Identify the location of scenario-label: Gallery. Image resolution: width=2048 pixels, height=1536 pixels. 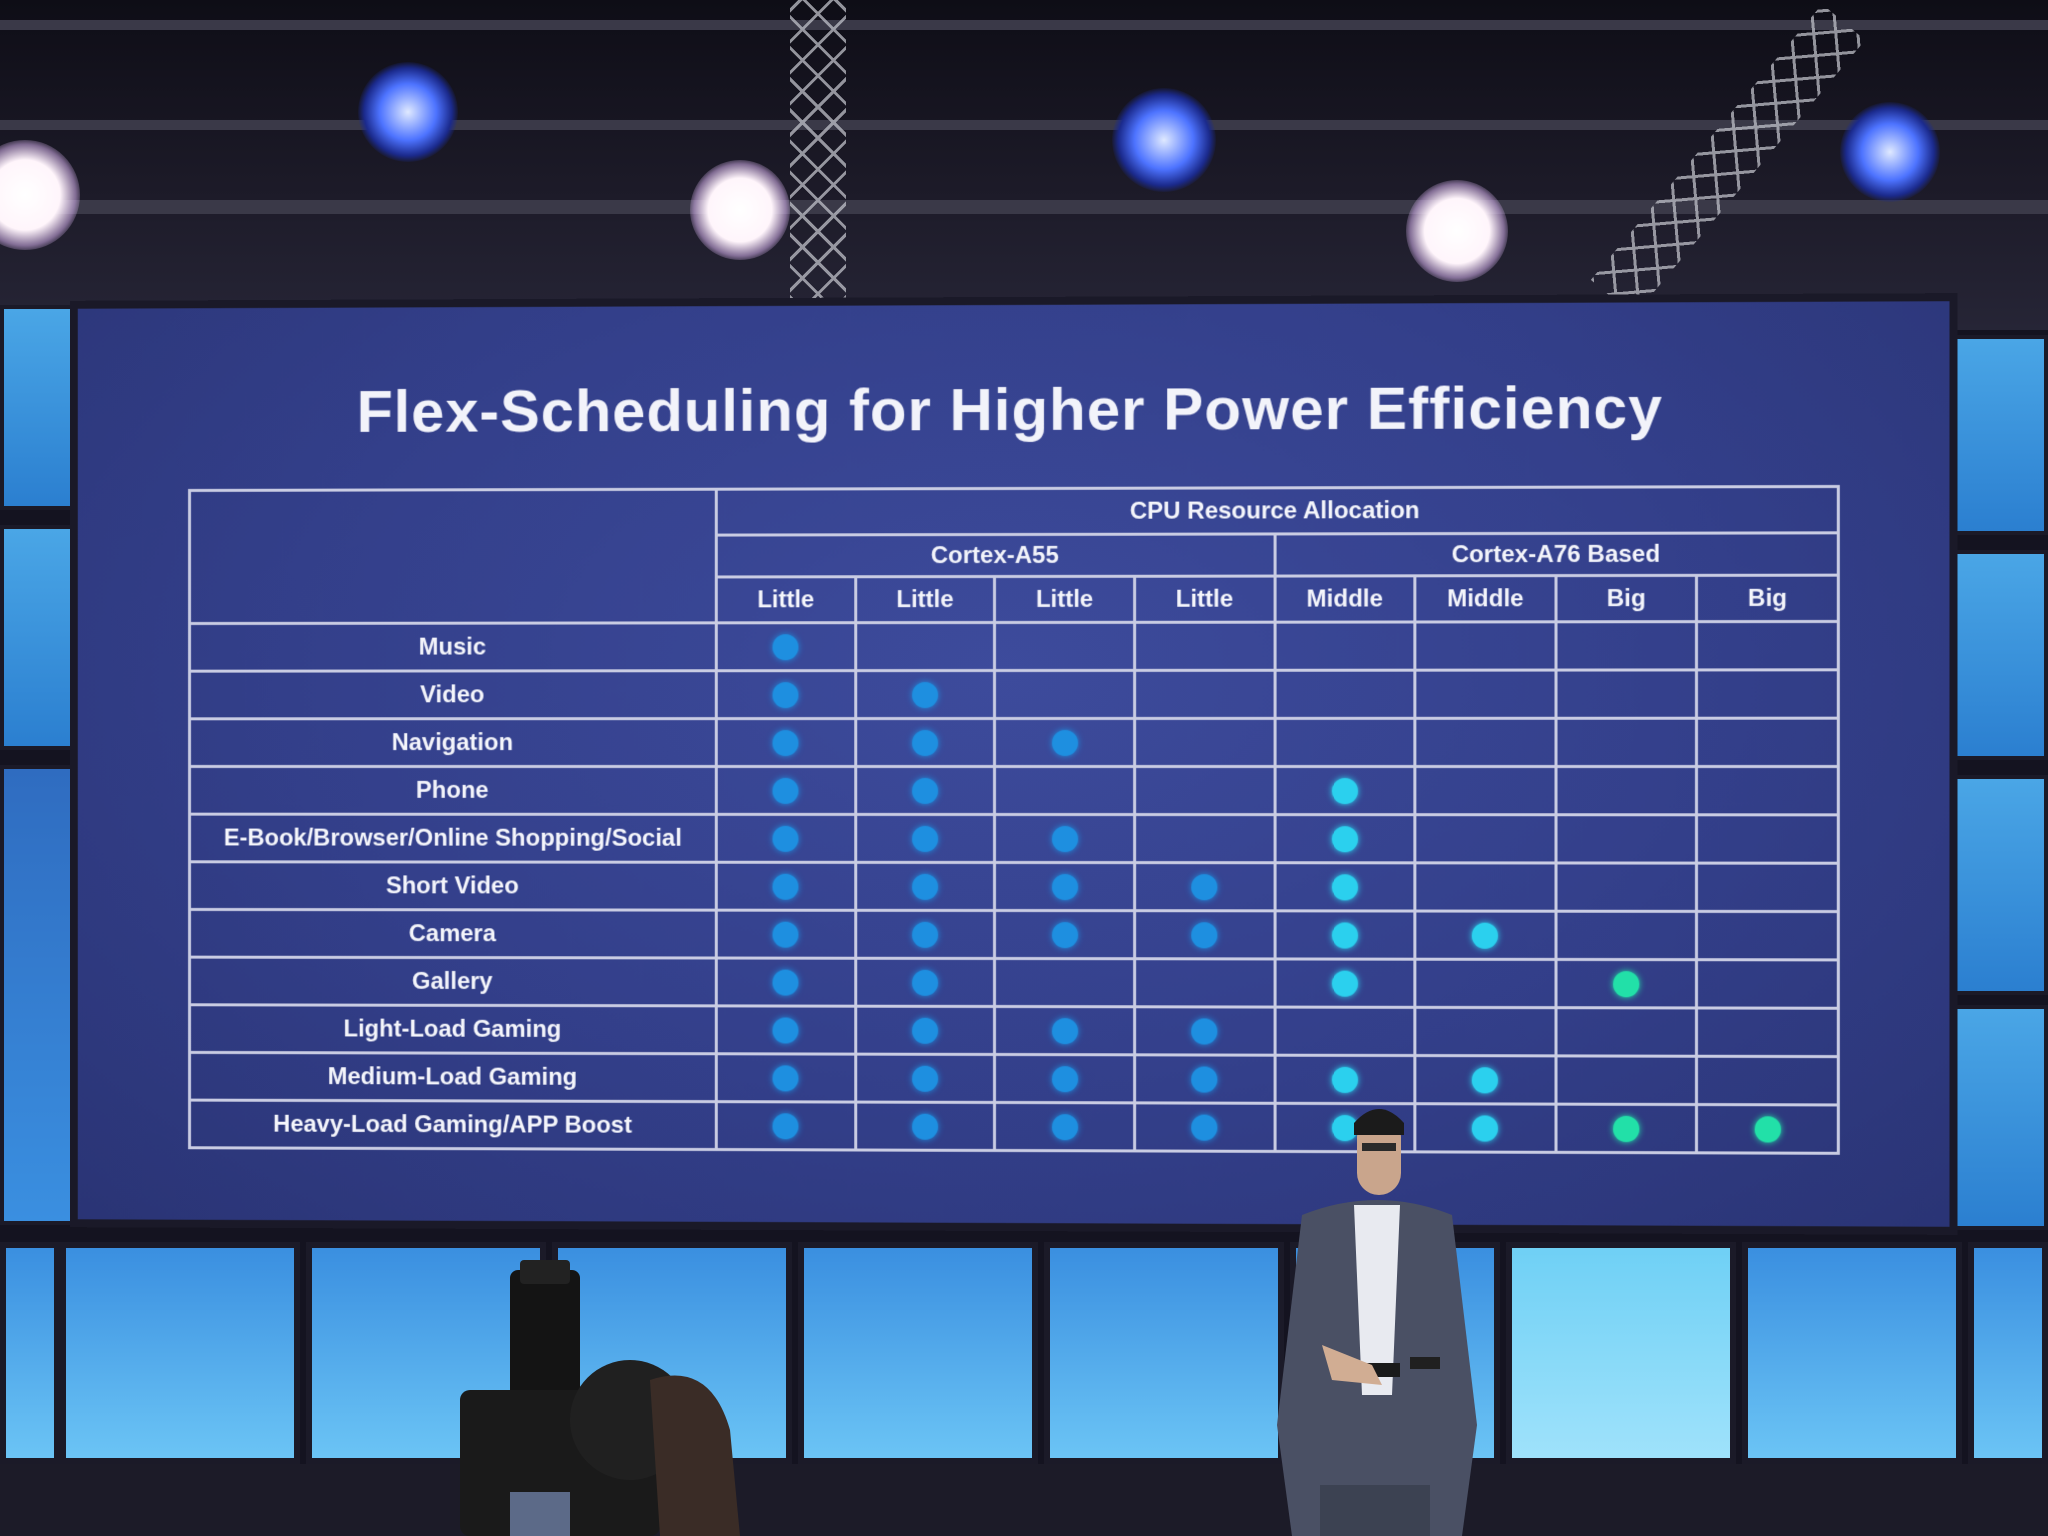
(453, 981).